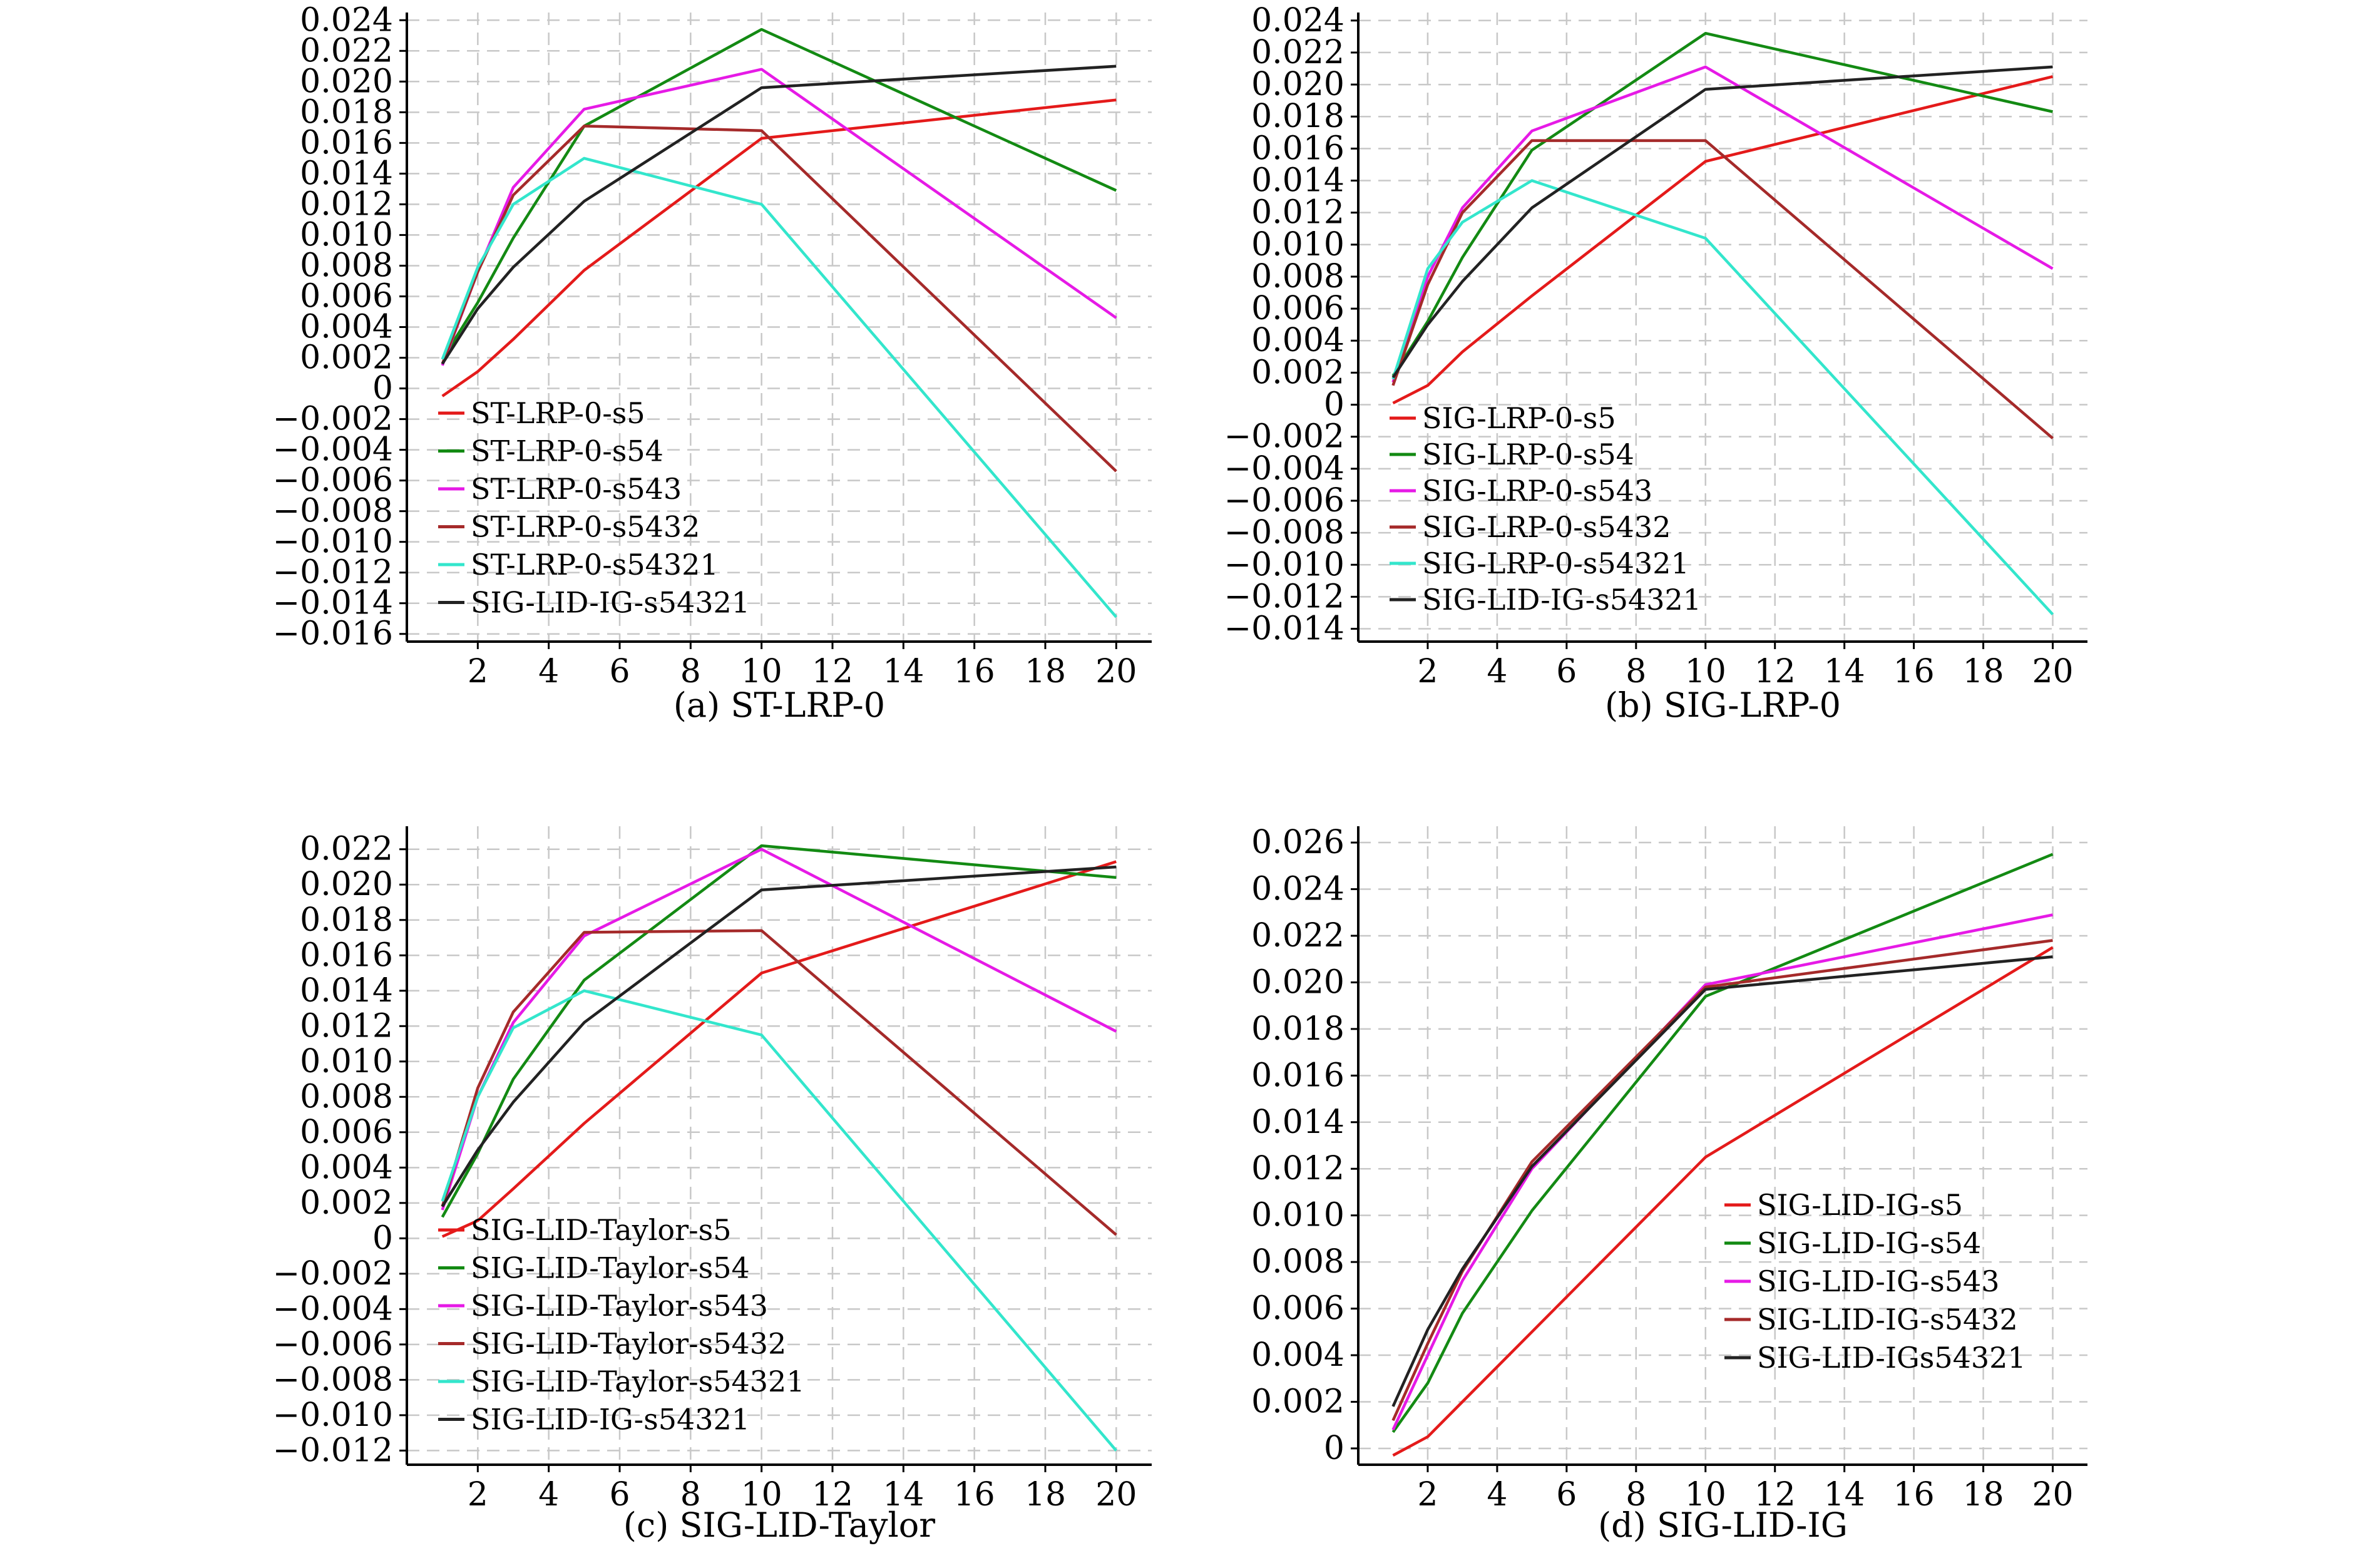  I want to click on legend-label: SIG-LID-Taylor-s5, so click(601, 1230).